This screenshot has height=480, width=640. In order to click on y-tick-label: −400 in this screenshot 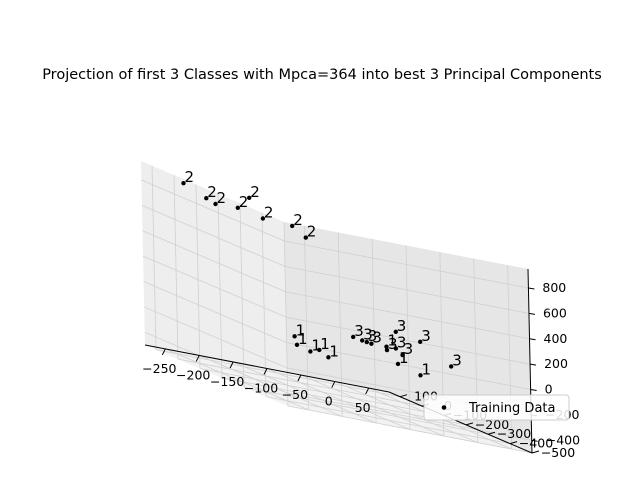, I will do `click(536, 443)`.